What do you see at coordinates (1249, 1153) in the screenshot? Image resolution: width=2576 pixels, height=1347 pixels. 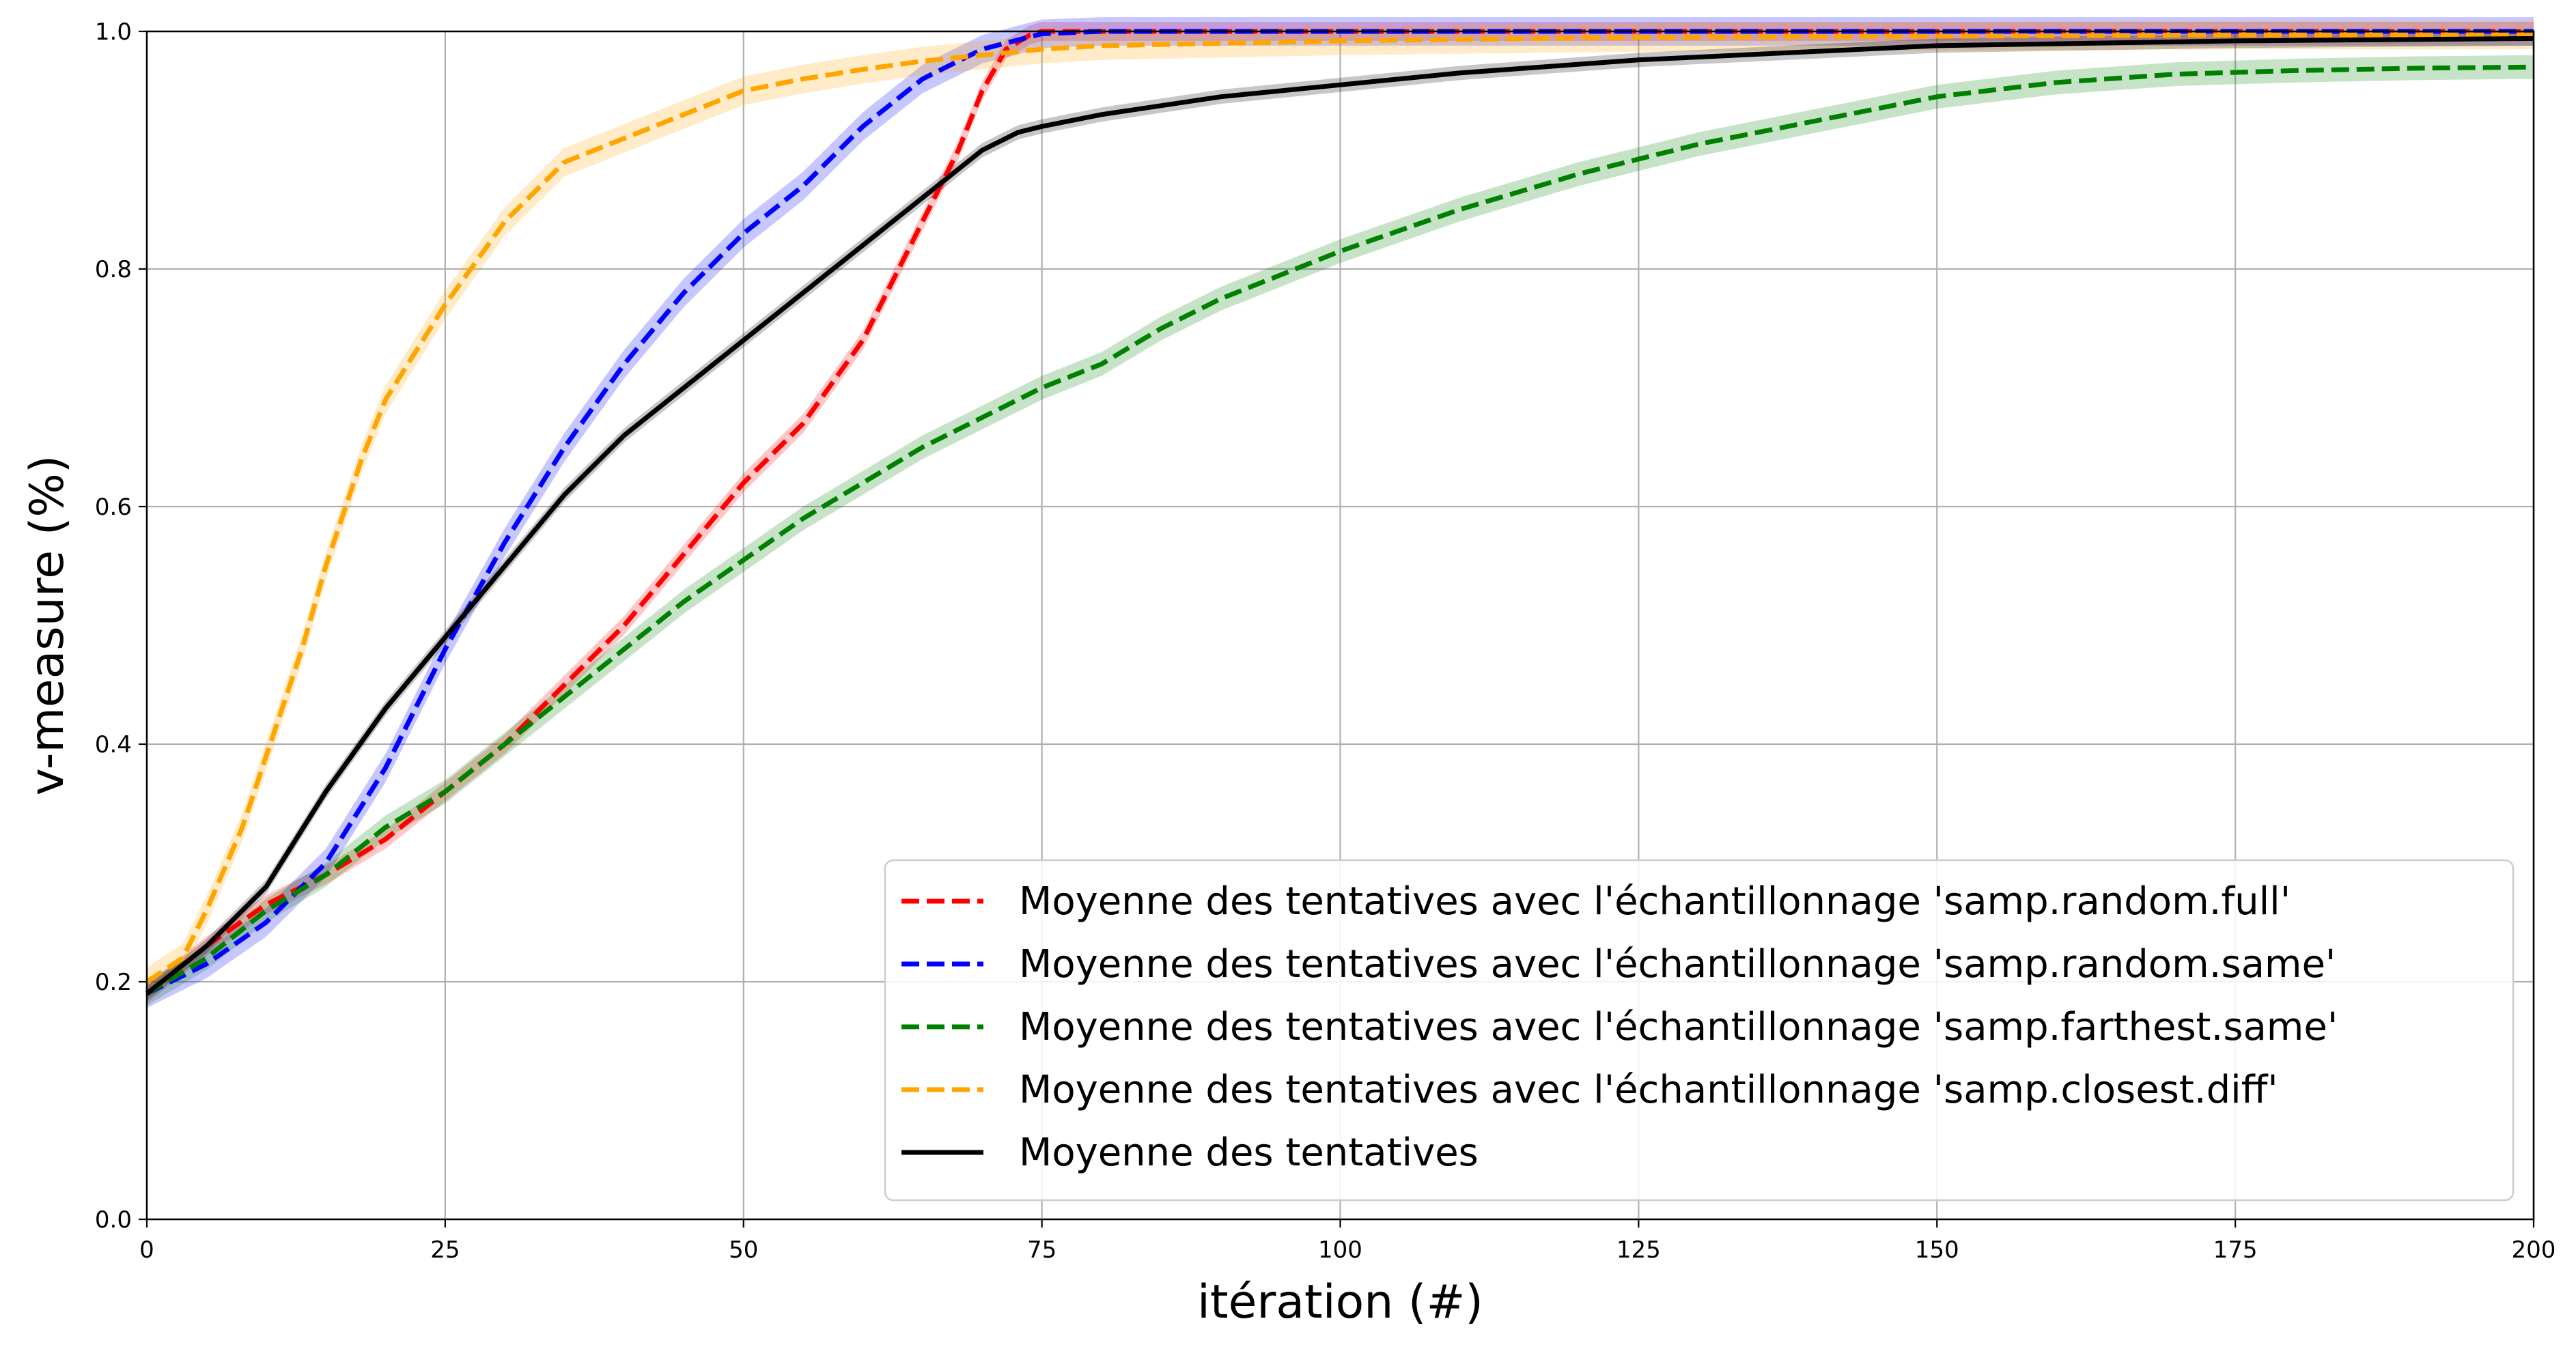 I see `legend-label-4: Moyenne des tentatives` at bounding box center [1249, 1153].